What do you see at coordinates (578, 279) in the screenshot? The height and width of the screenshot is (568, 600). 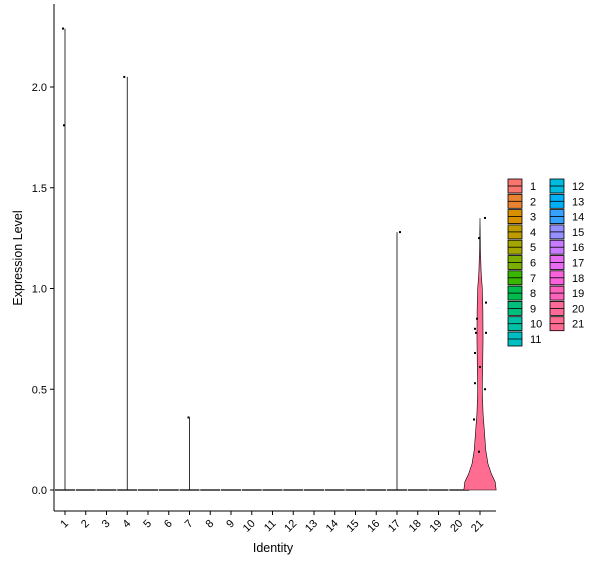 I see `legend-label: 18` at bounding box center [578, 279].